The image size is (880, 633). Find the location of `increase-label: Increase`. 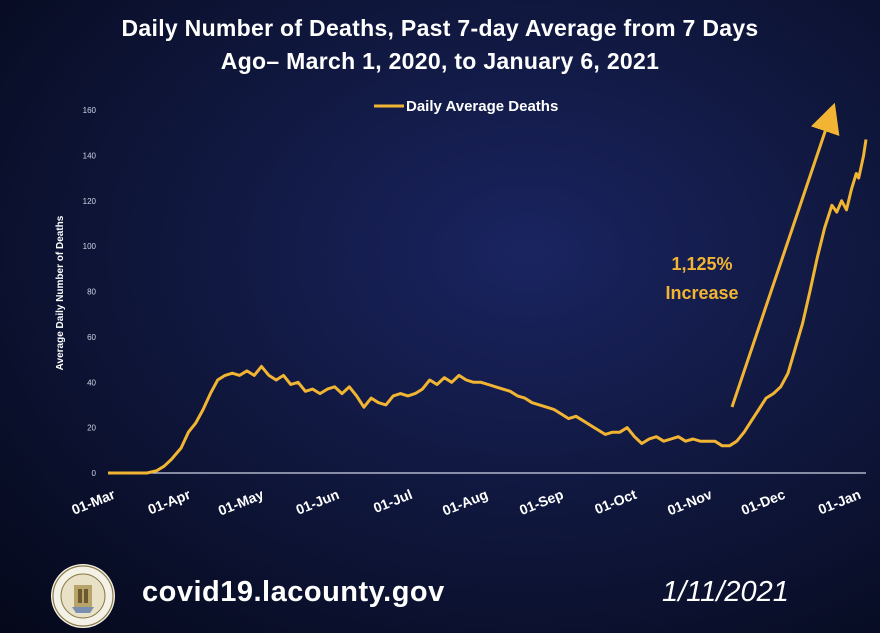

increase-label: Increase is located at coordinates (701, 293).